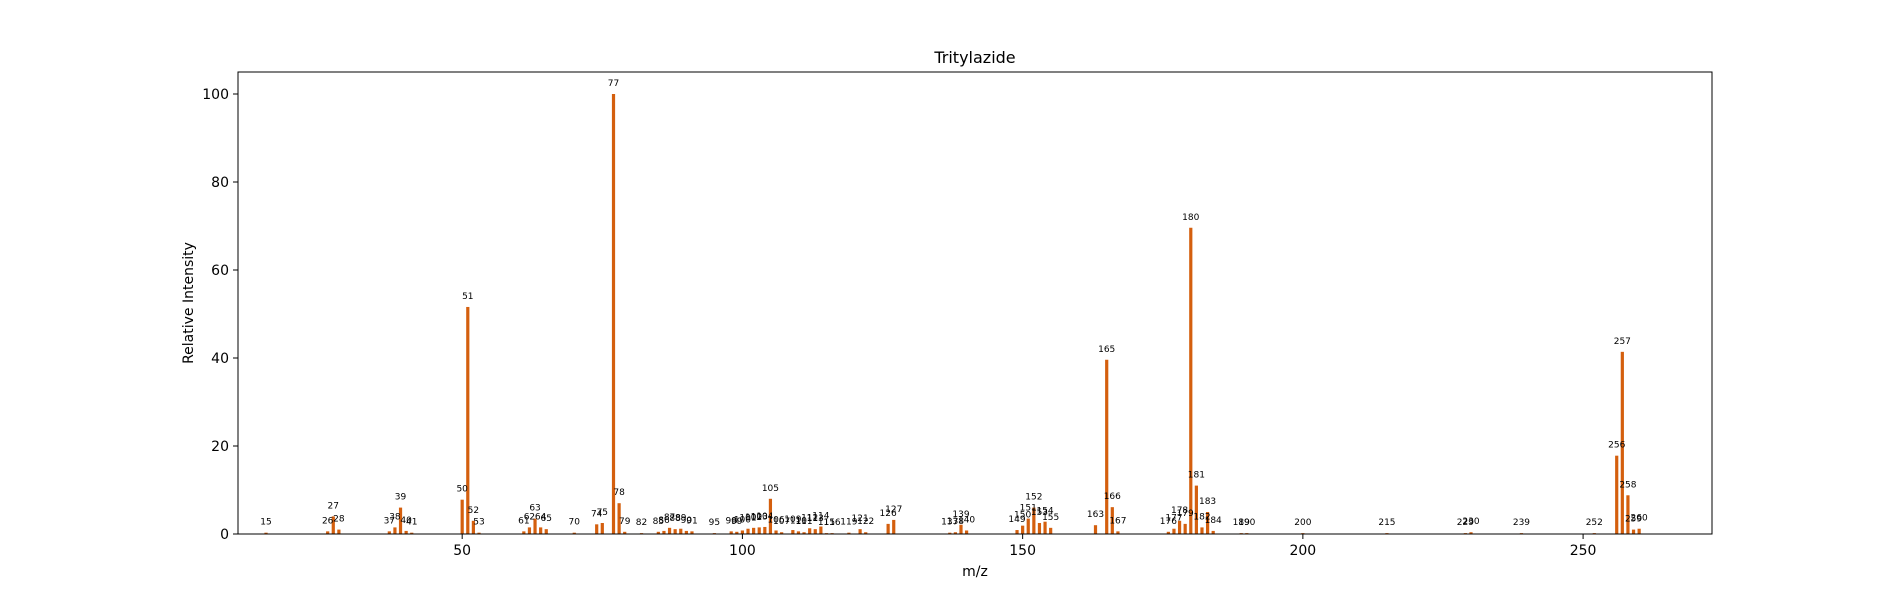 Image resolution: width=1900 pixels, height=600 pixels. Describe the element at coordinates (1241, 523) in the screenshot. I see `bar-label-189: 189` at that location.